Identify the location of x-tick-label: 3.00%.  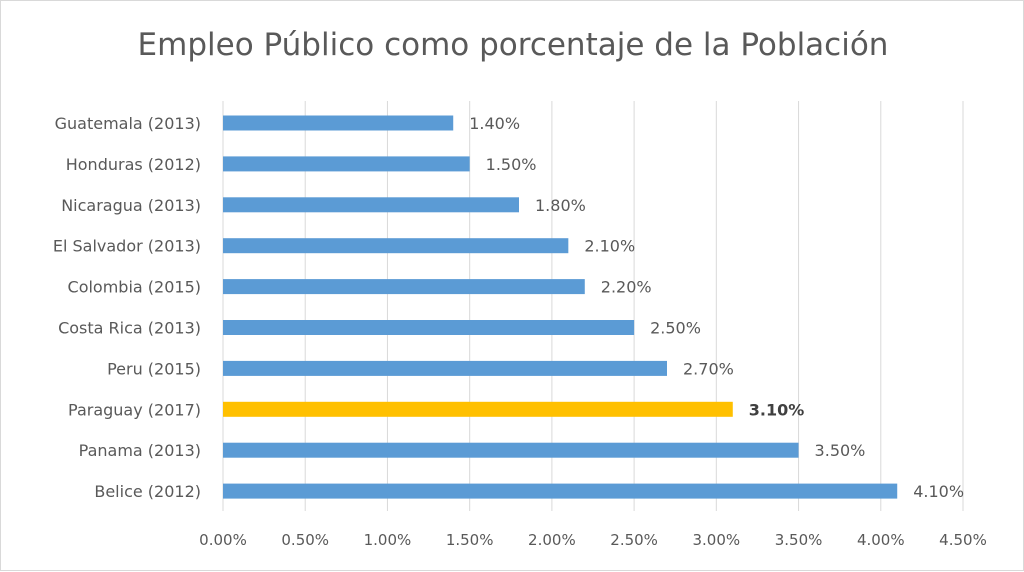
(717, 540).